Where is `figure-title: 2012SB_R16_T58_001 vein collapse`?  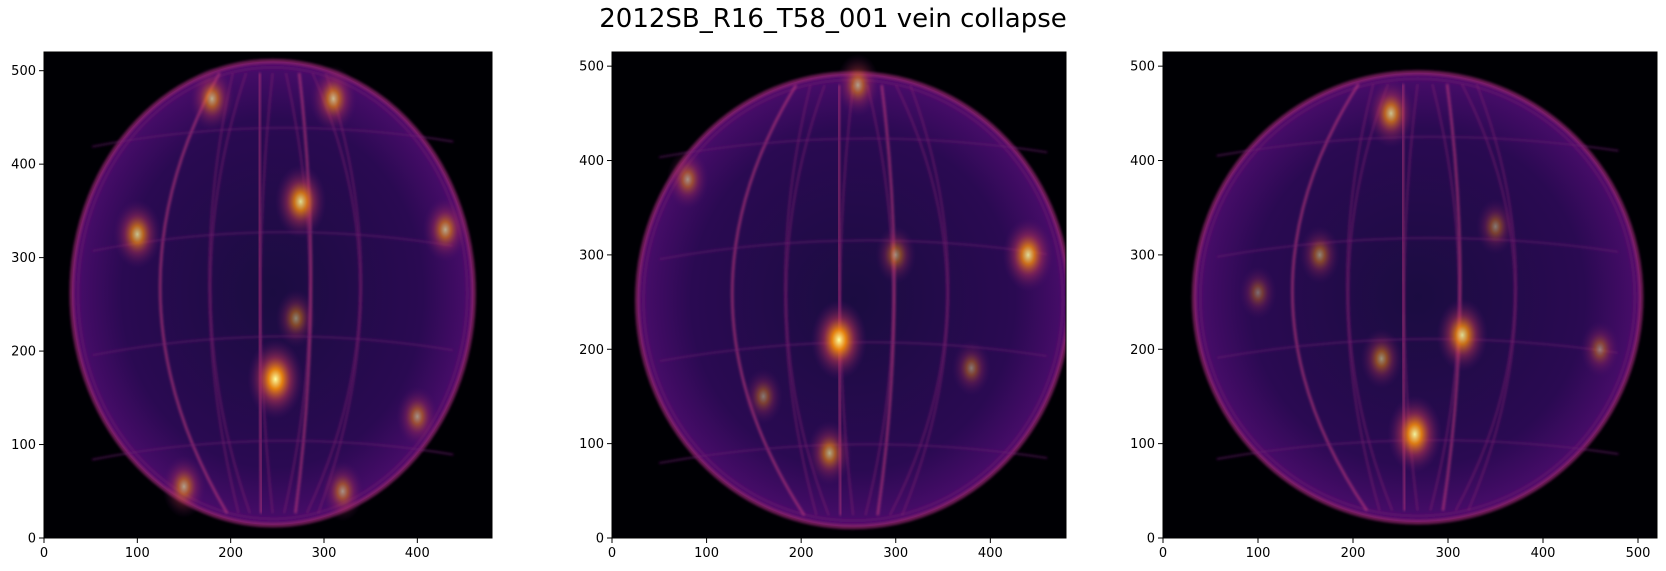 figure-title: 2012SB_R16_T58_001 vein collapse is located at coordinates (833, 19).